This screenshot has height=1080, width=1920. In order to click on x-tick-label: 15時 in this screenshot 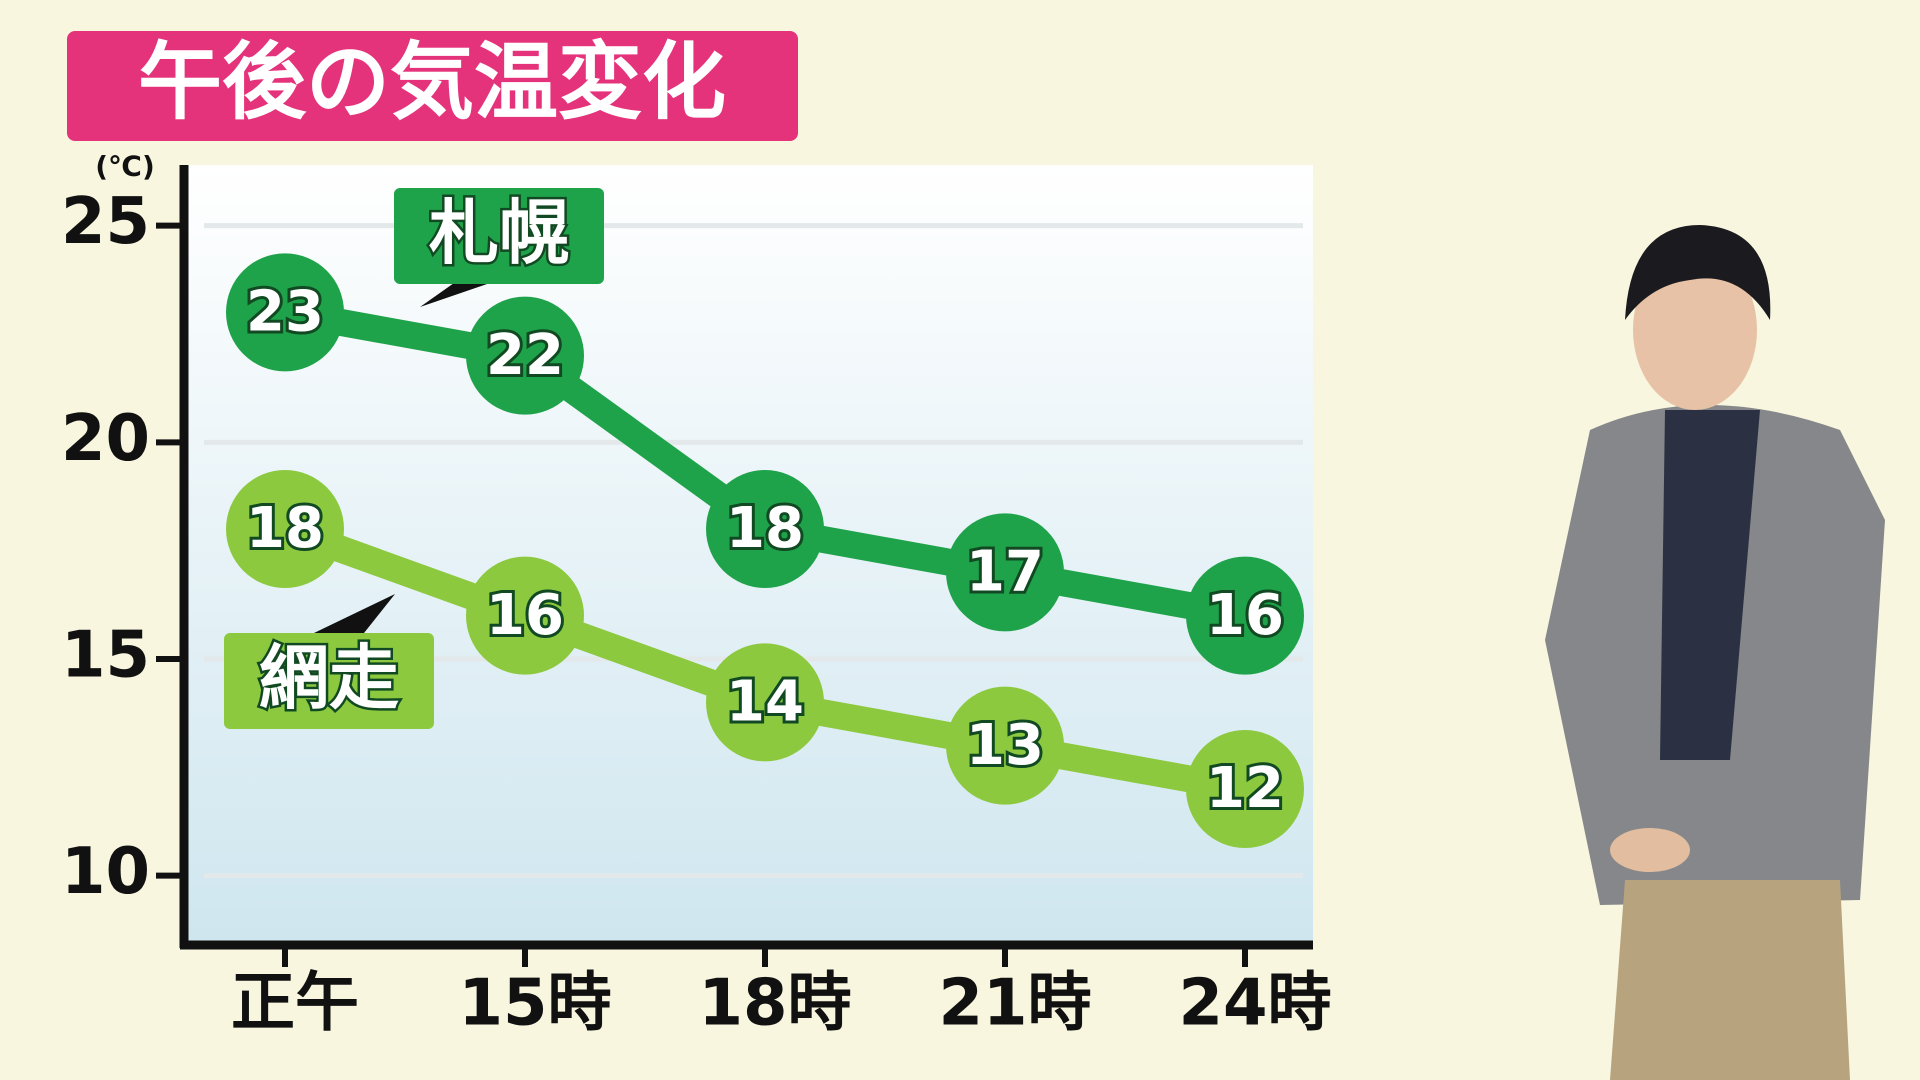, I will do `click(534, 1004)`.